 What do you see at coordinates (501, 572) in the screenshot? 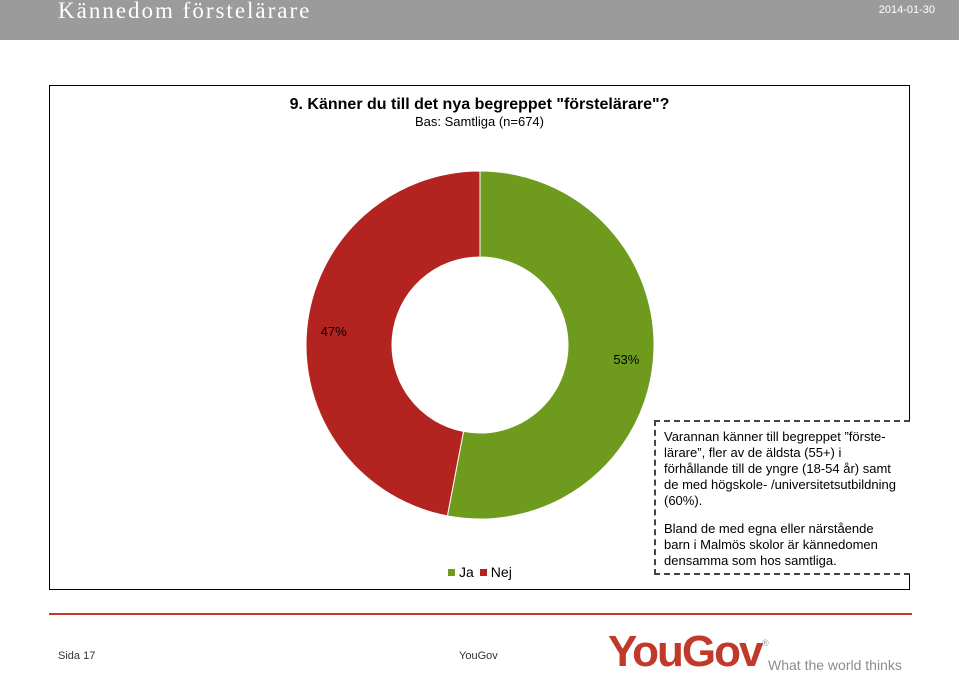
I see `legend-label-nej: Nej` at bounding box center [501, 572].